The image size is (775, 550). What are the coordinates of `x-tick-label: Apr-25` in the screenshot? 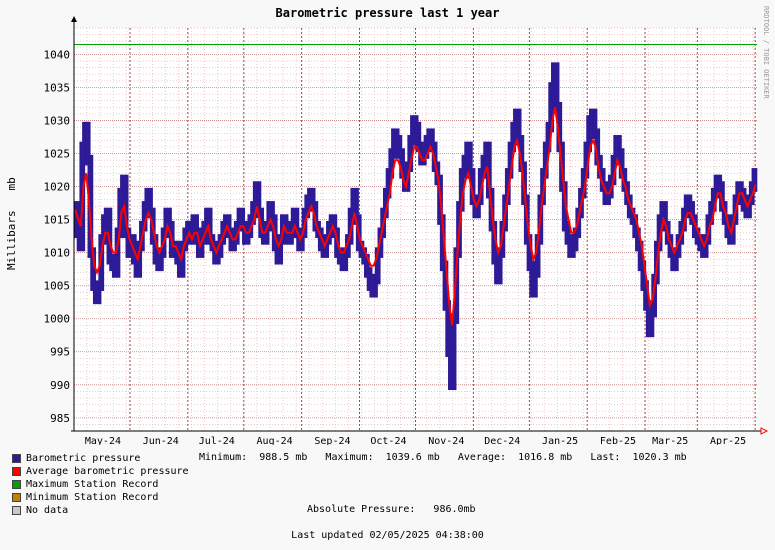 It's located at (728, 440).